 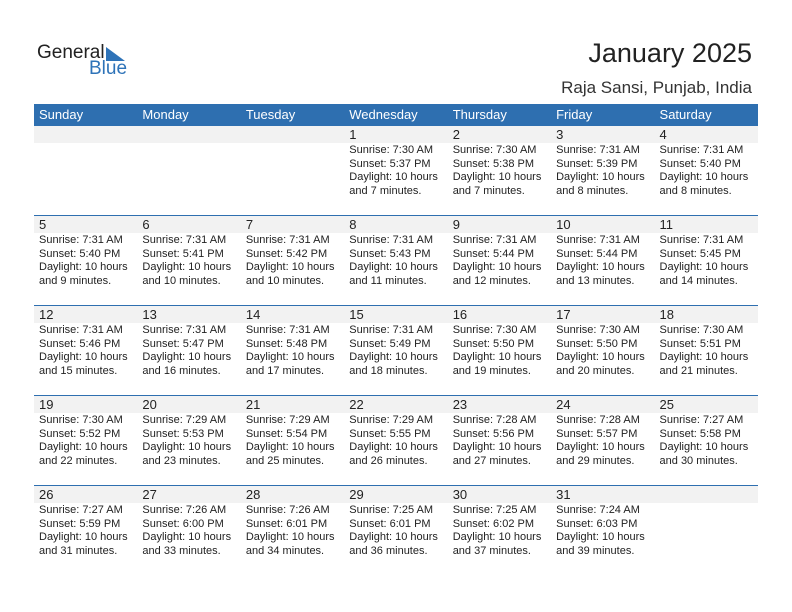 What do you see at coordinates (81, 420) in the screenshot?
I see `sunrise-text: Sunrise: 7:30 AM` at bounding box center [81, 420].